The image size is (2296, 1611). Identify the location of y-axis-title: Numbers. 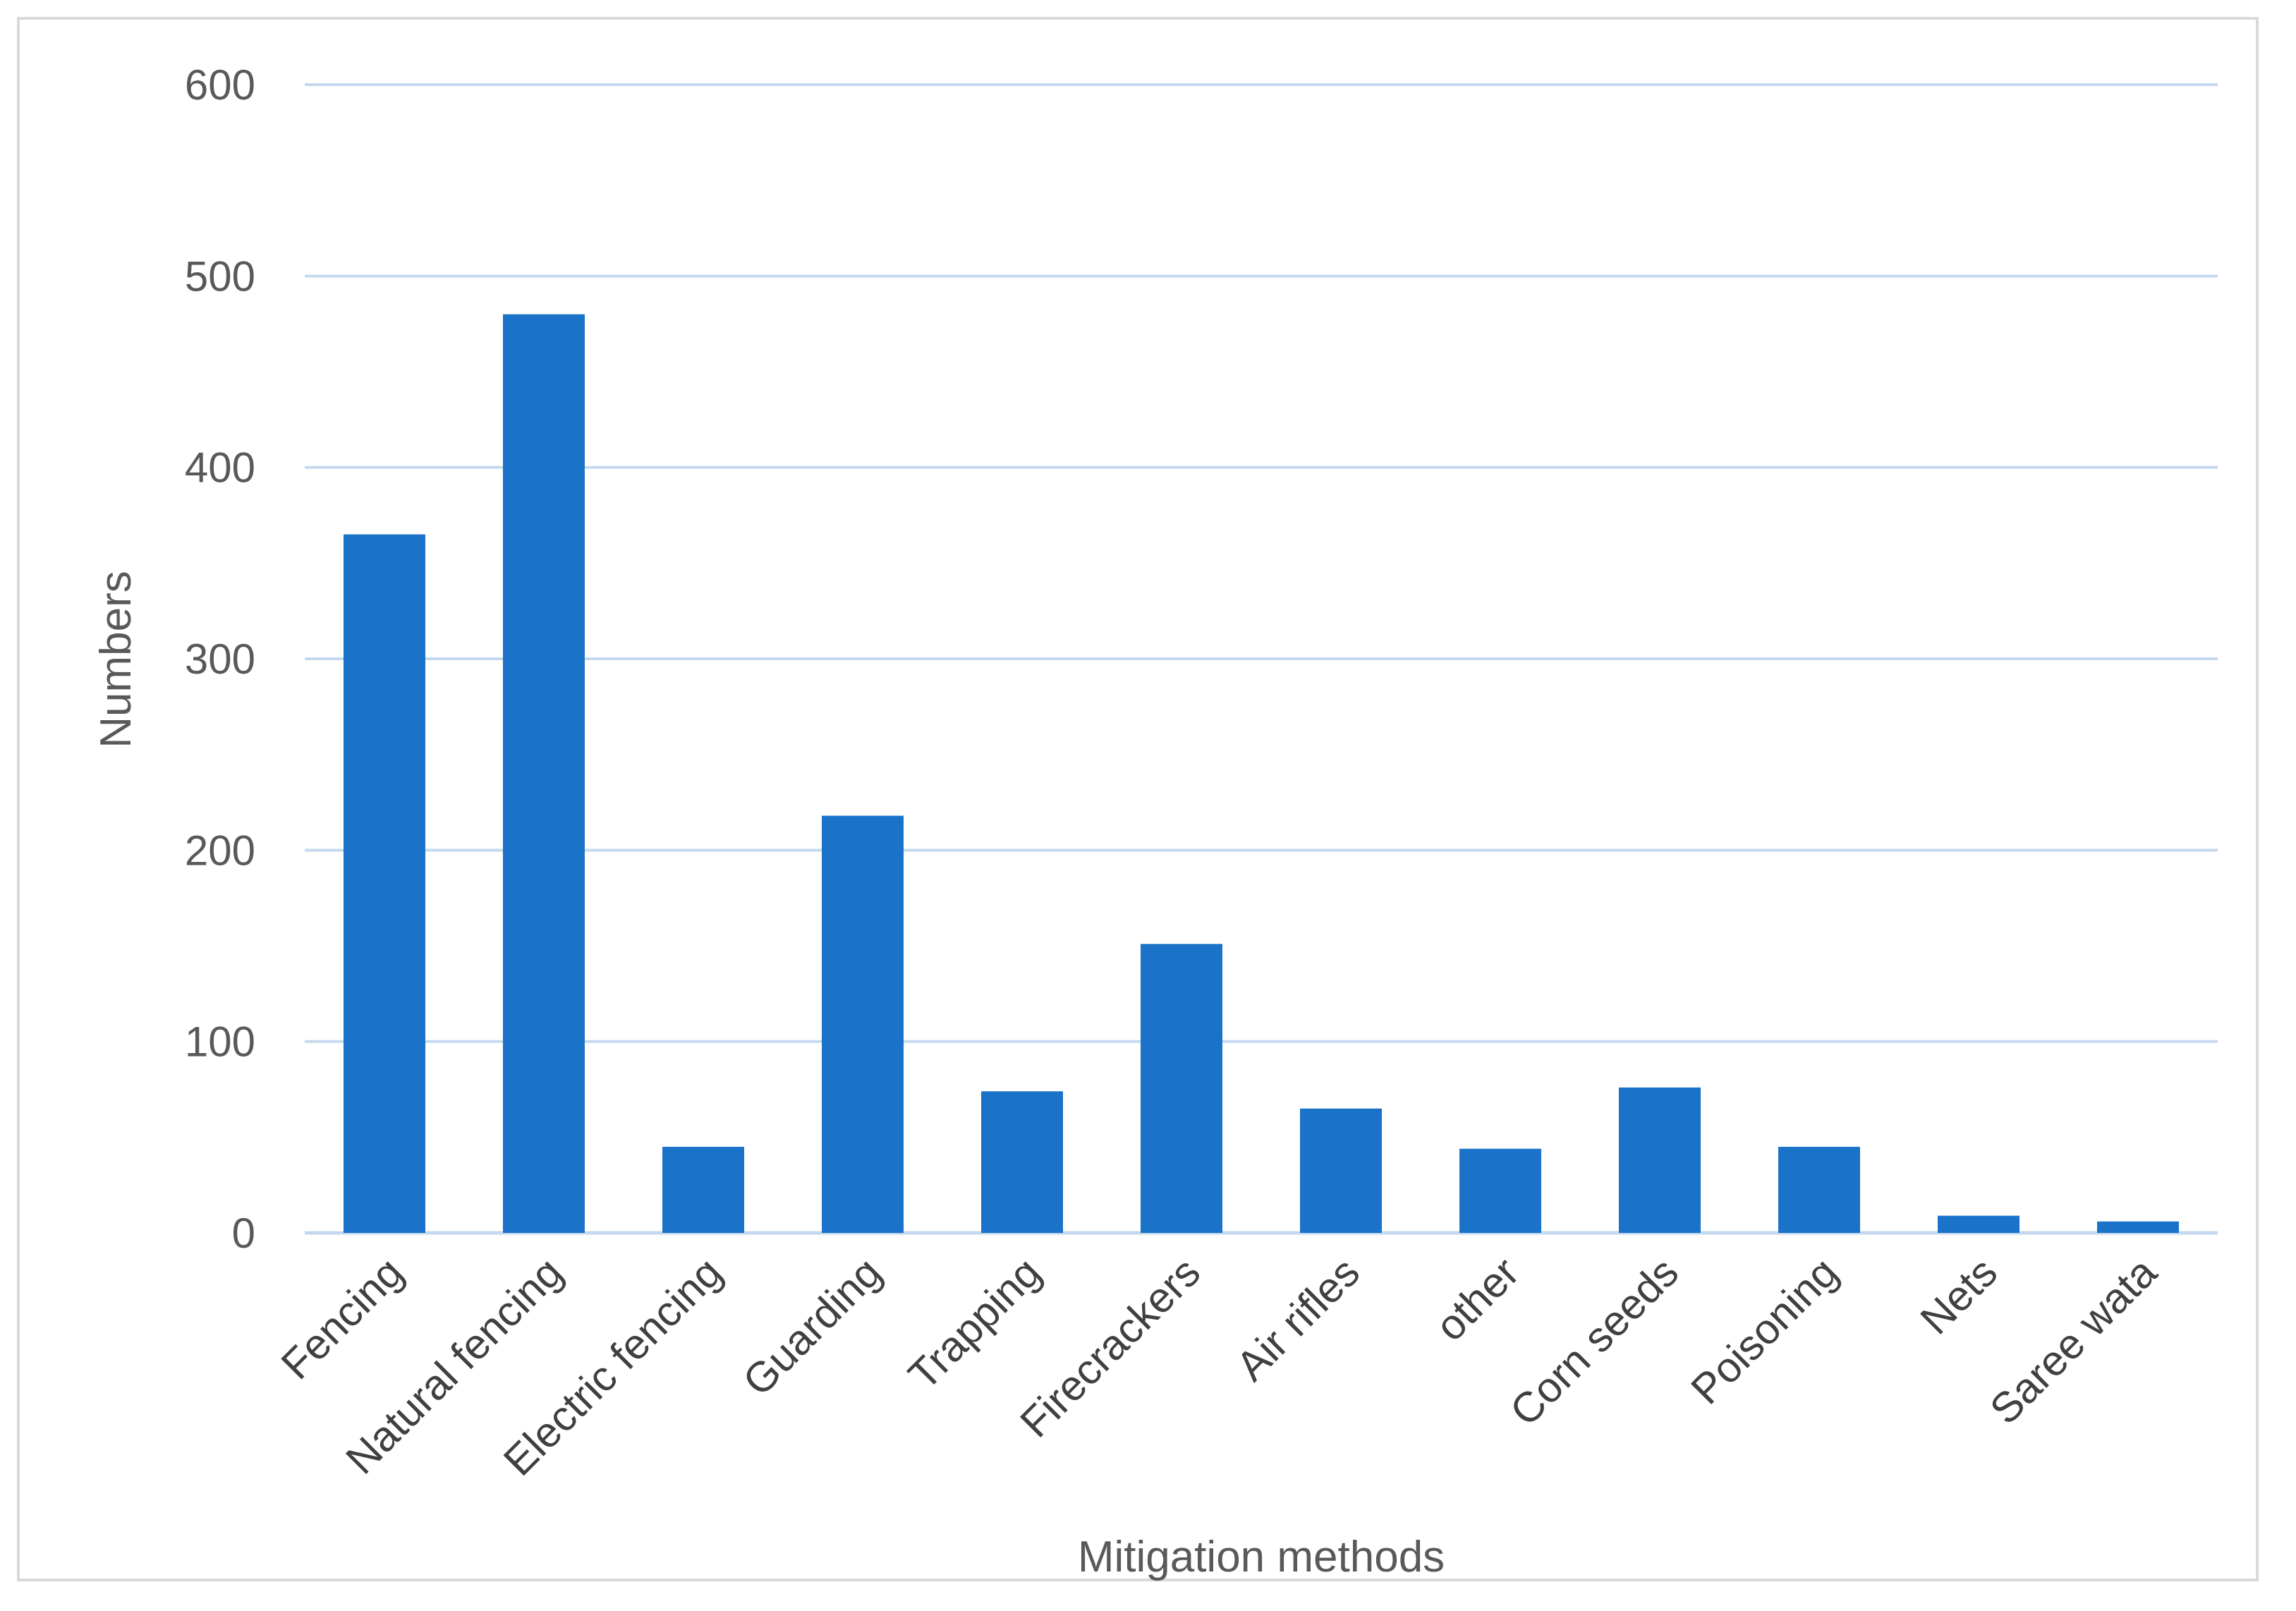
(116, 660).